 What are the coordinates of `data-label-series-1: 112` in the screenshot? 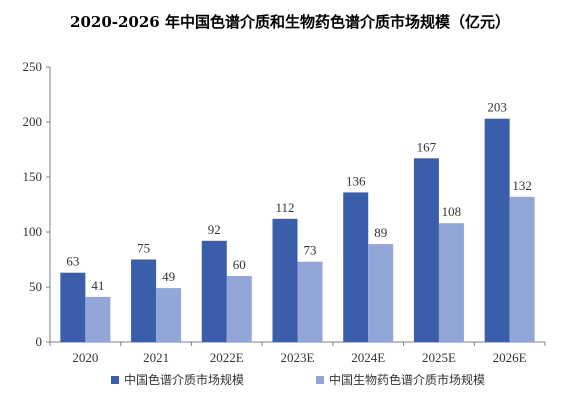 It's located at (284, 207).